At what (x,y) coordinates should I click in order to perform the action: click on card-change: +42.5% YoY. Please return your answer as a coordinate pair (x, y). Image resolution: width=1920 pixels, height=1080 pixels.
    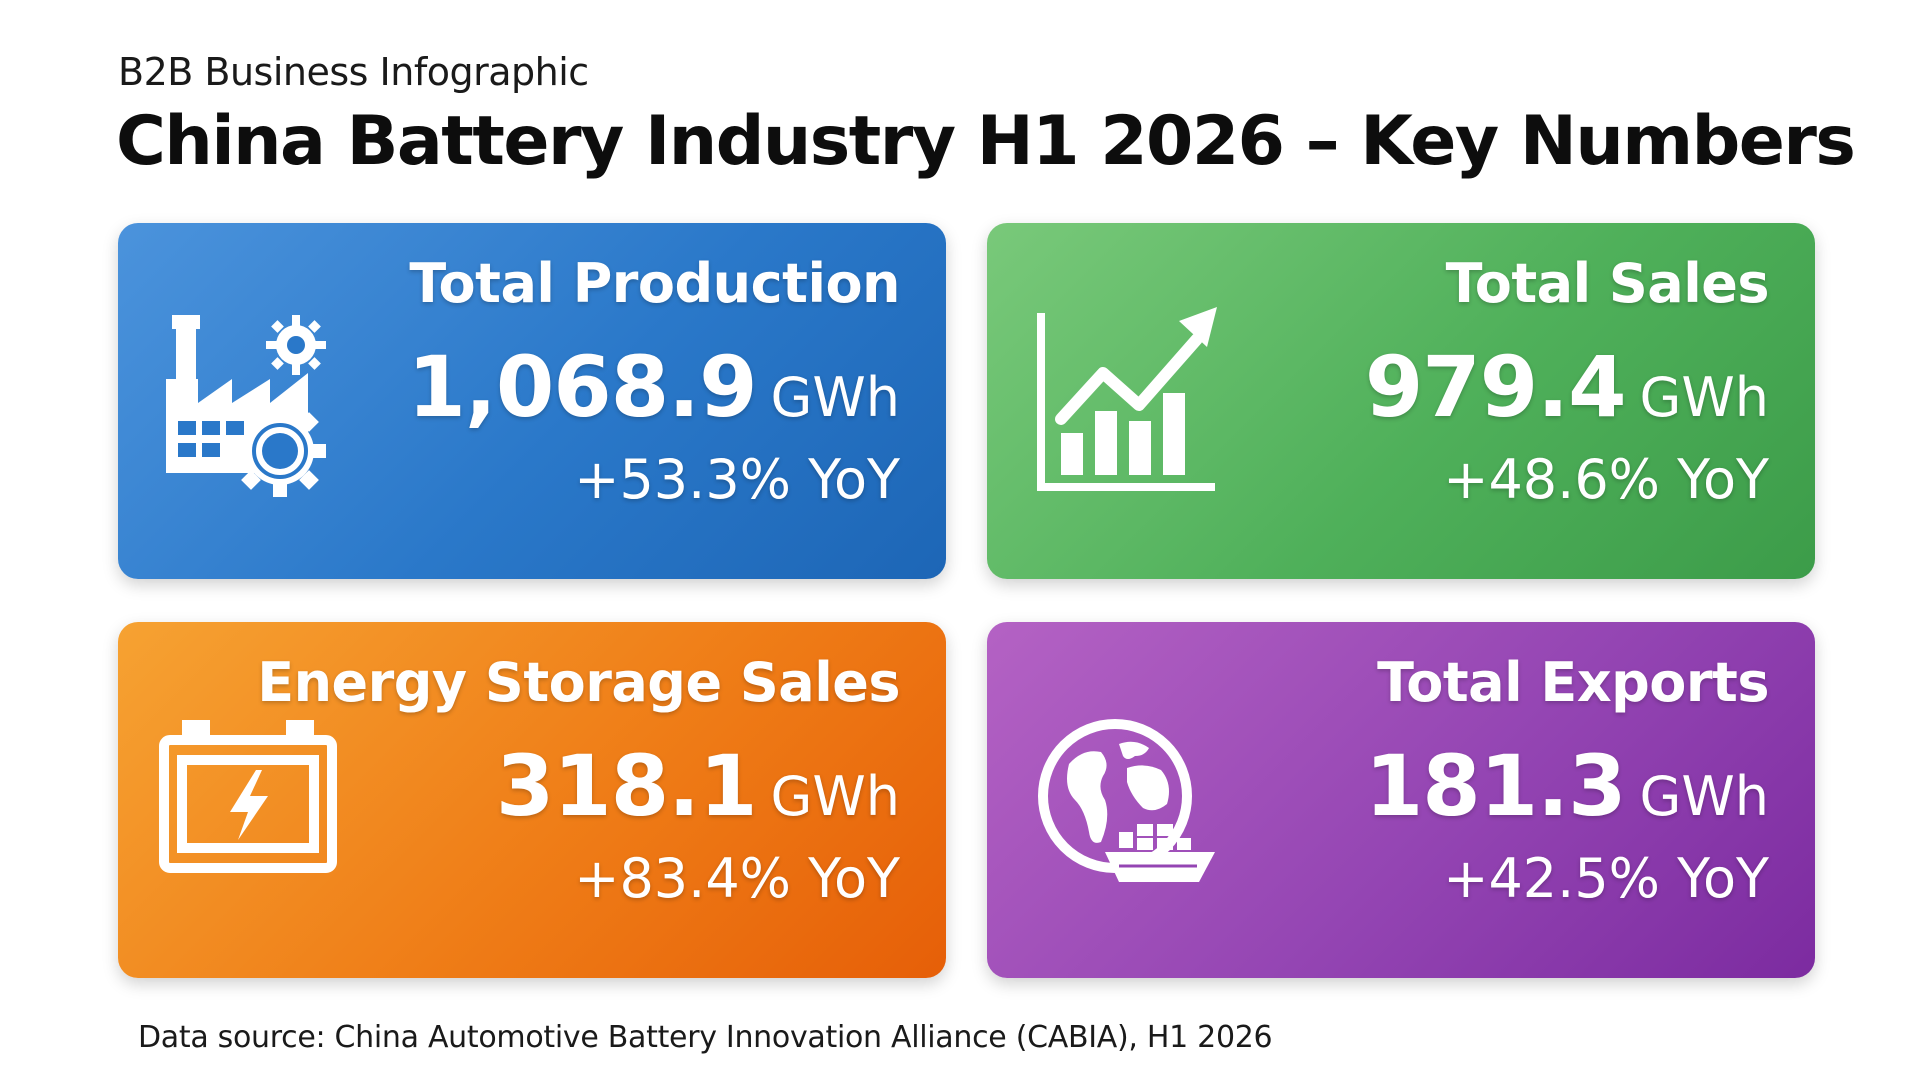
    Looking at the image, I should click on (1606, 878).